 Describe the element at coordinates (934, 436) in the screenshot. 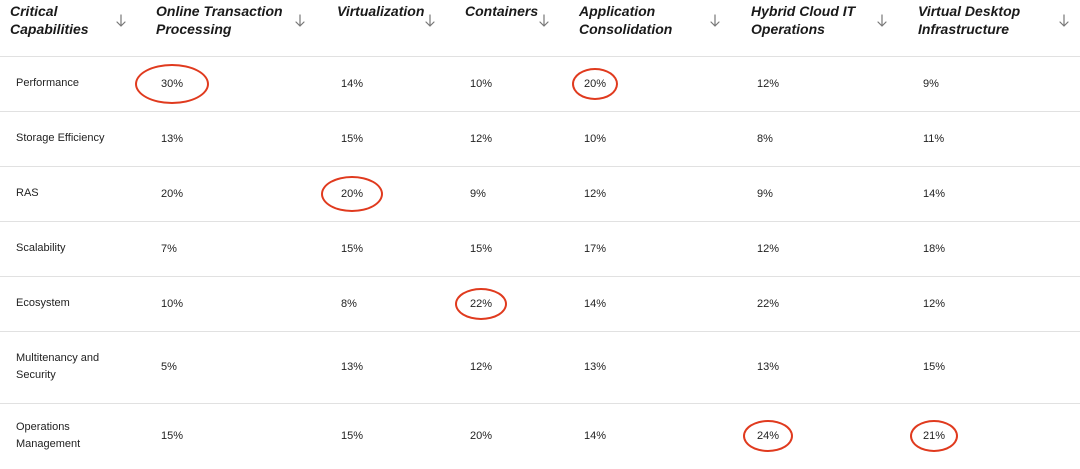

I see `table-cell: 21%` at that location.